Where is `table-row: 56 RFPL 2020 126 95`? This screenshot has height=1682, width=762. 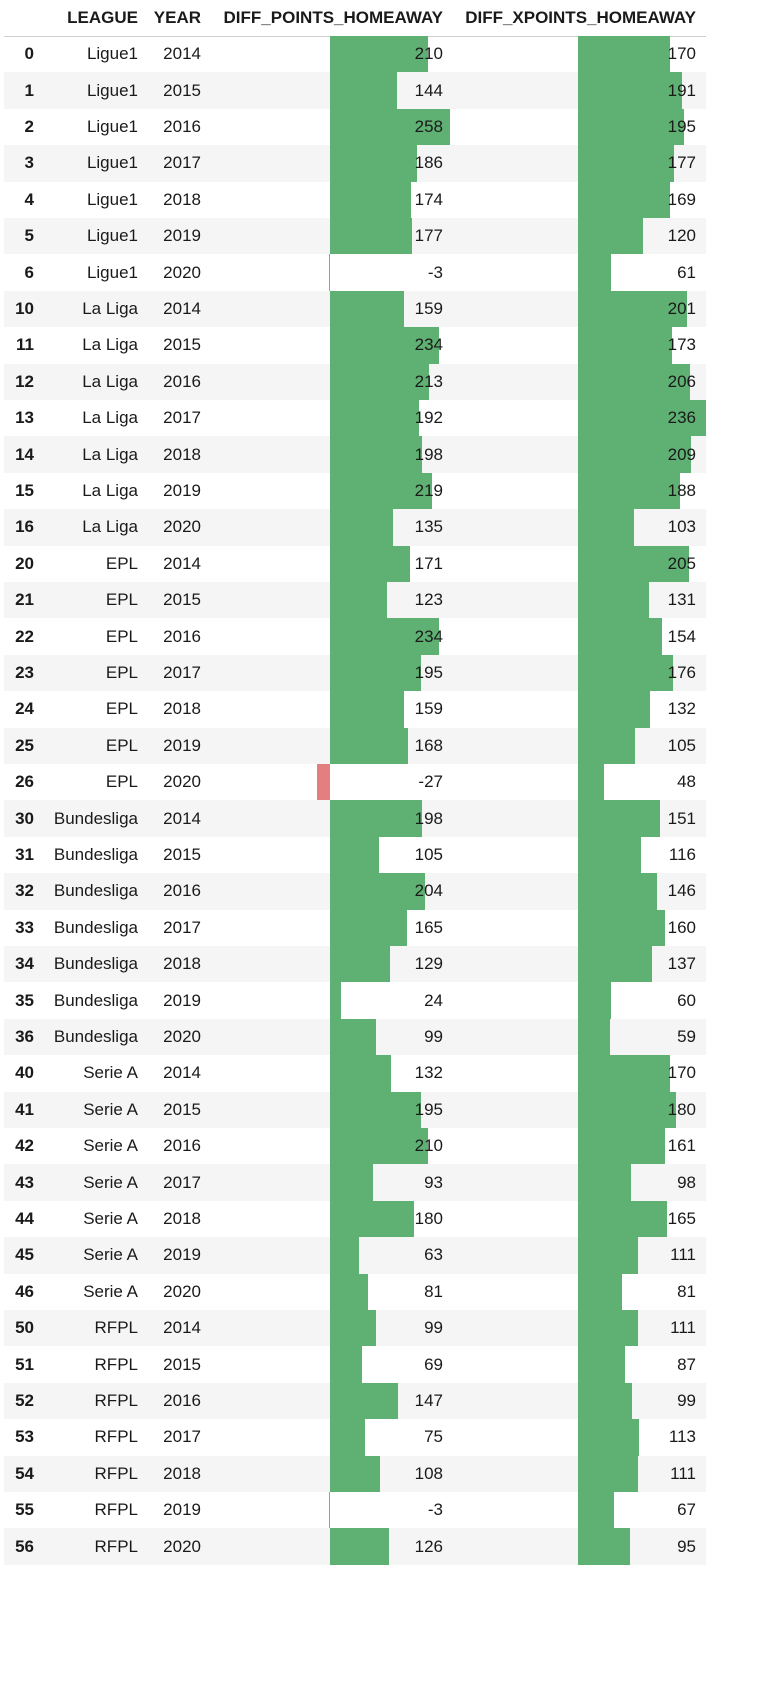
table-row: 56 RFPL 2020 126 95 is located at coordinates (355, 1546).